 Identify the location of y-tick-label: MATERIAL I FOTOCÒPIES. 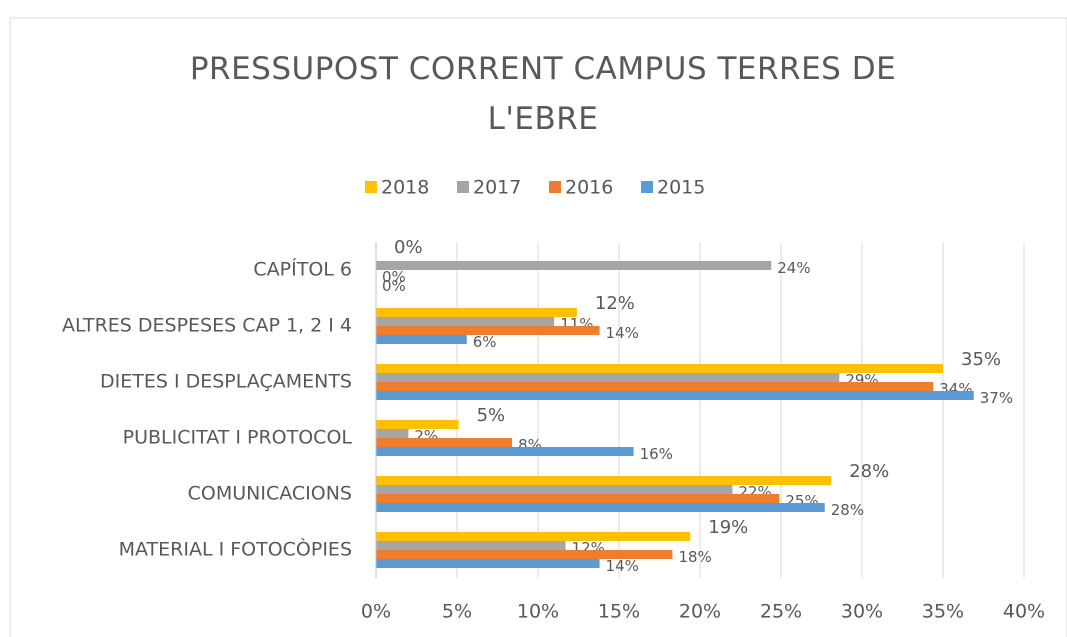
(235, 549).